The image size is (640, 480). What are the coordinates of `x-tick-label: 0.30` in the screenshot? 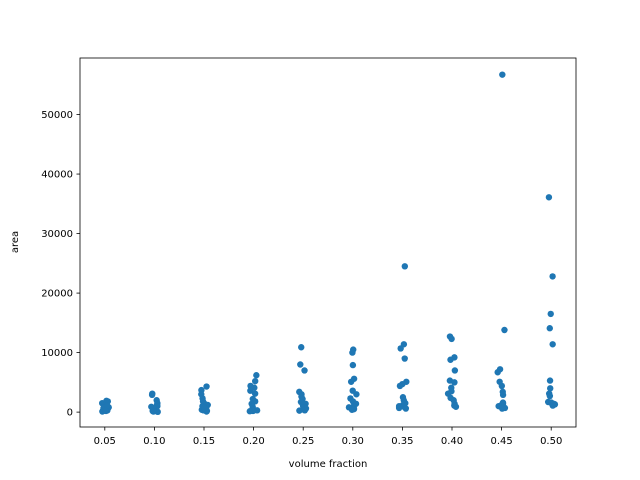 It's located at (353, 441).